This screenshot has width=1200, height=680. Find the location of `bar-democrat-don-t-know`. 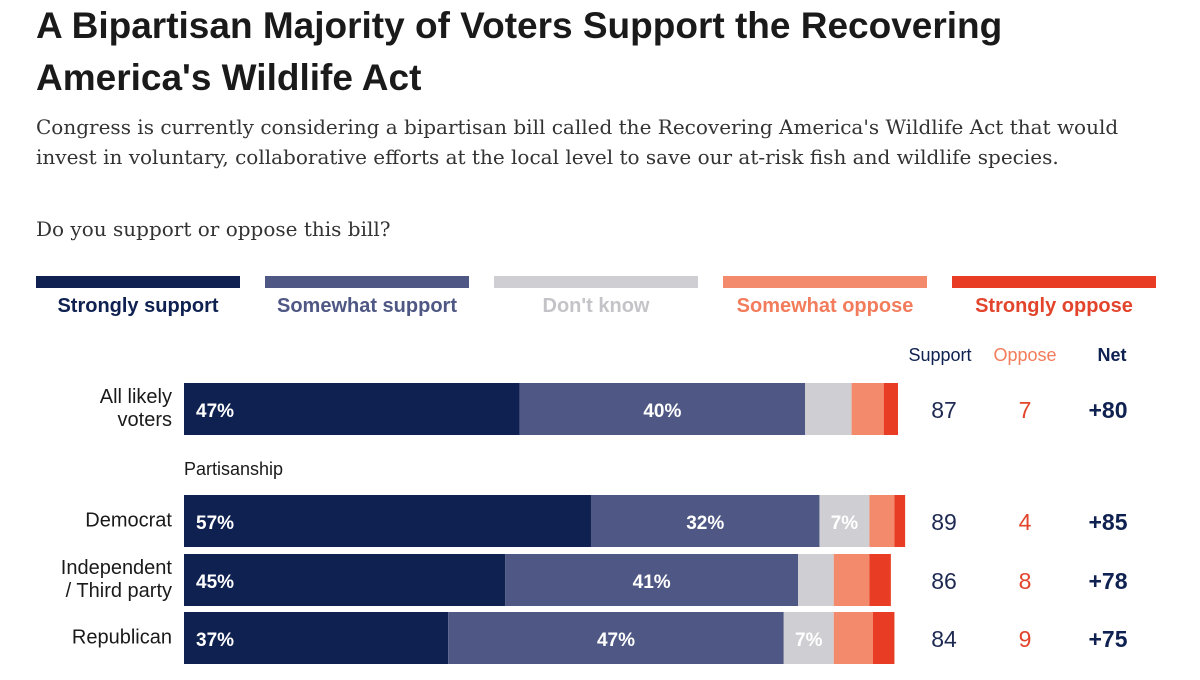

bar-democrat-don-t-know is located at coordinates (844, 521).